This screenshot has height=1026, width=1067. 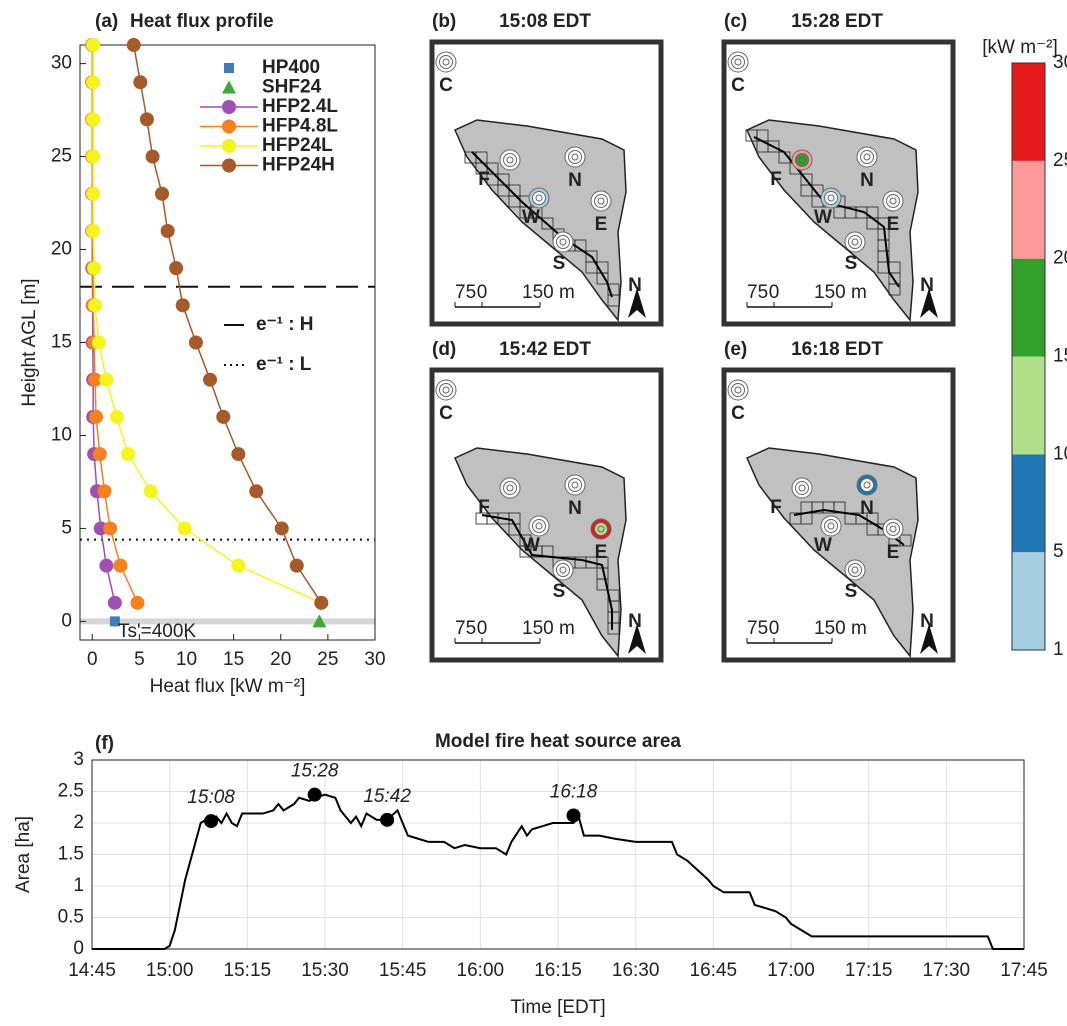 I want to click on colorbar-frame, so click(x=1028, y=356).